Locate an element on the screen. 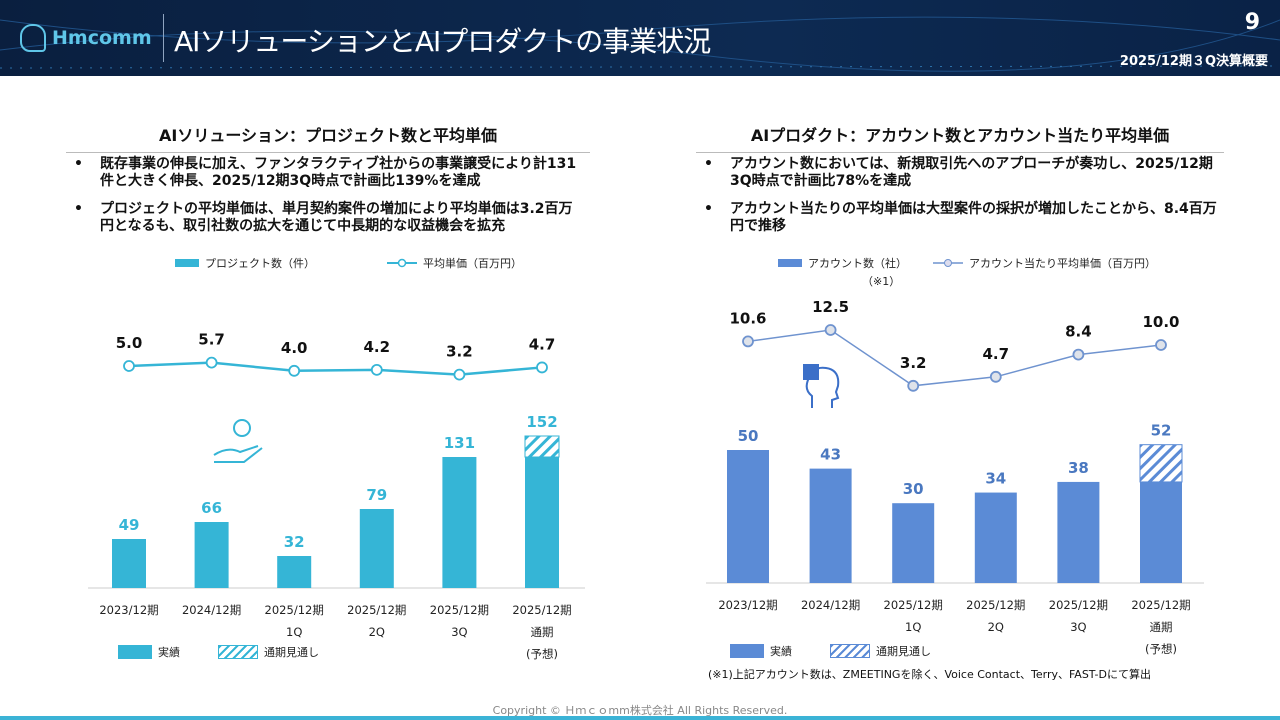 This screenshot has width=1280, height=720. wave-decoration is located at coordinates (640, 44).